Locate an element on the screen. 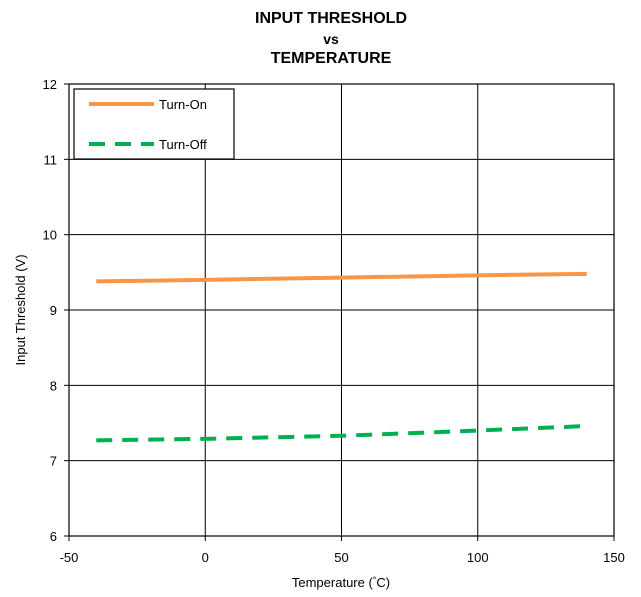 This screenshot has height=597, width=641. x-tick-label: 100 is located at coordinates (478, 557).